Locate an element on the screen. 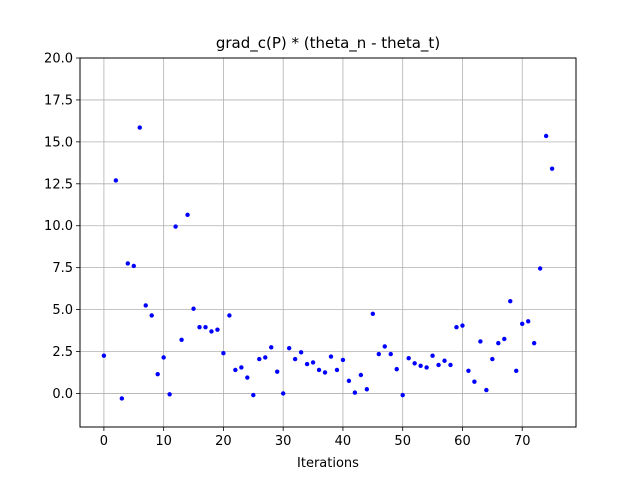 The image size is (640, 480). x-tick-label: 10 is located at coordinates (163, 441).